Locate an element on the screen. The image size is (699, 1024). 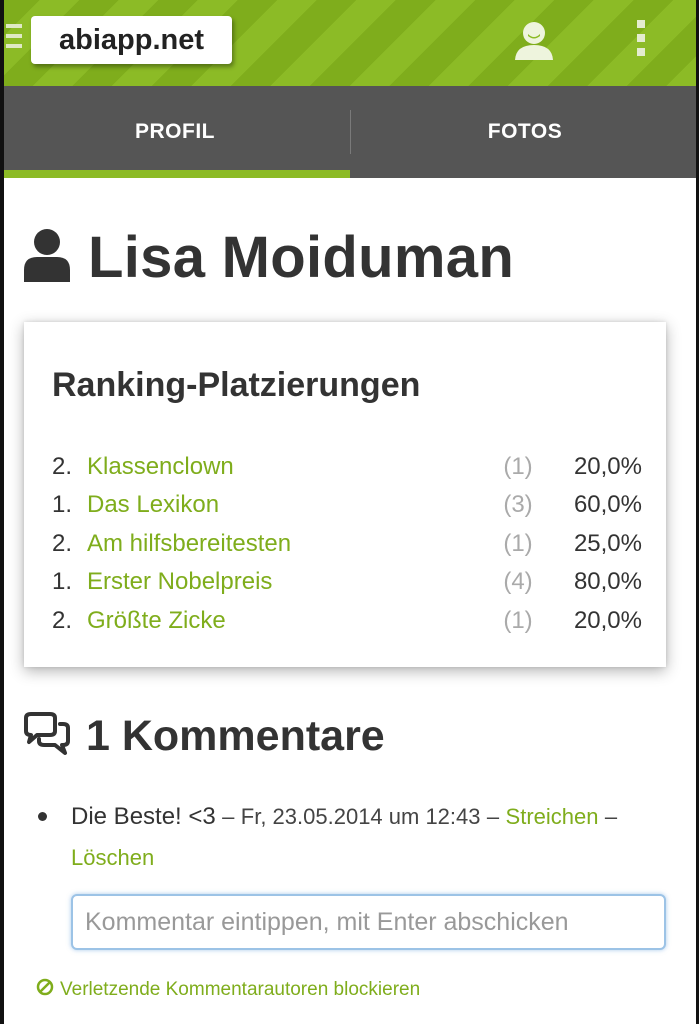
list-bullet is located at coordinates (42, 816).